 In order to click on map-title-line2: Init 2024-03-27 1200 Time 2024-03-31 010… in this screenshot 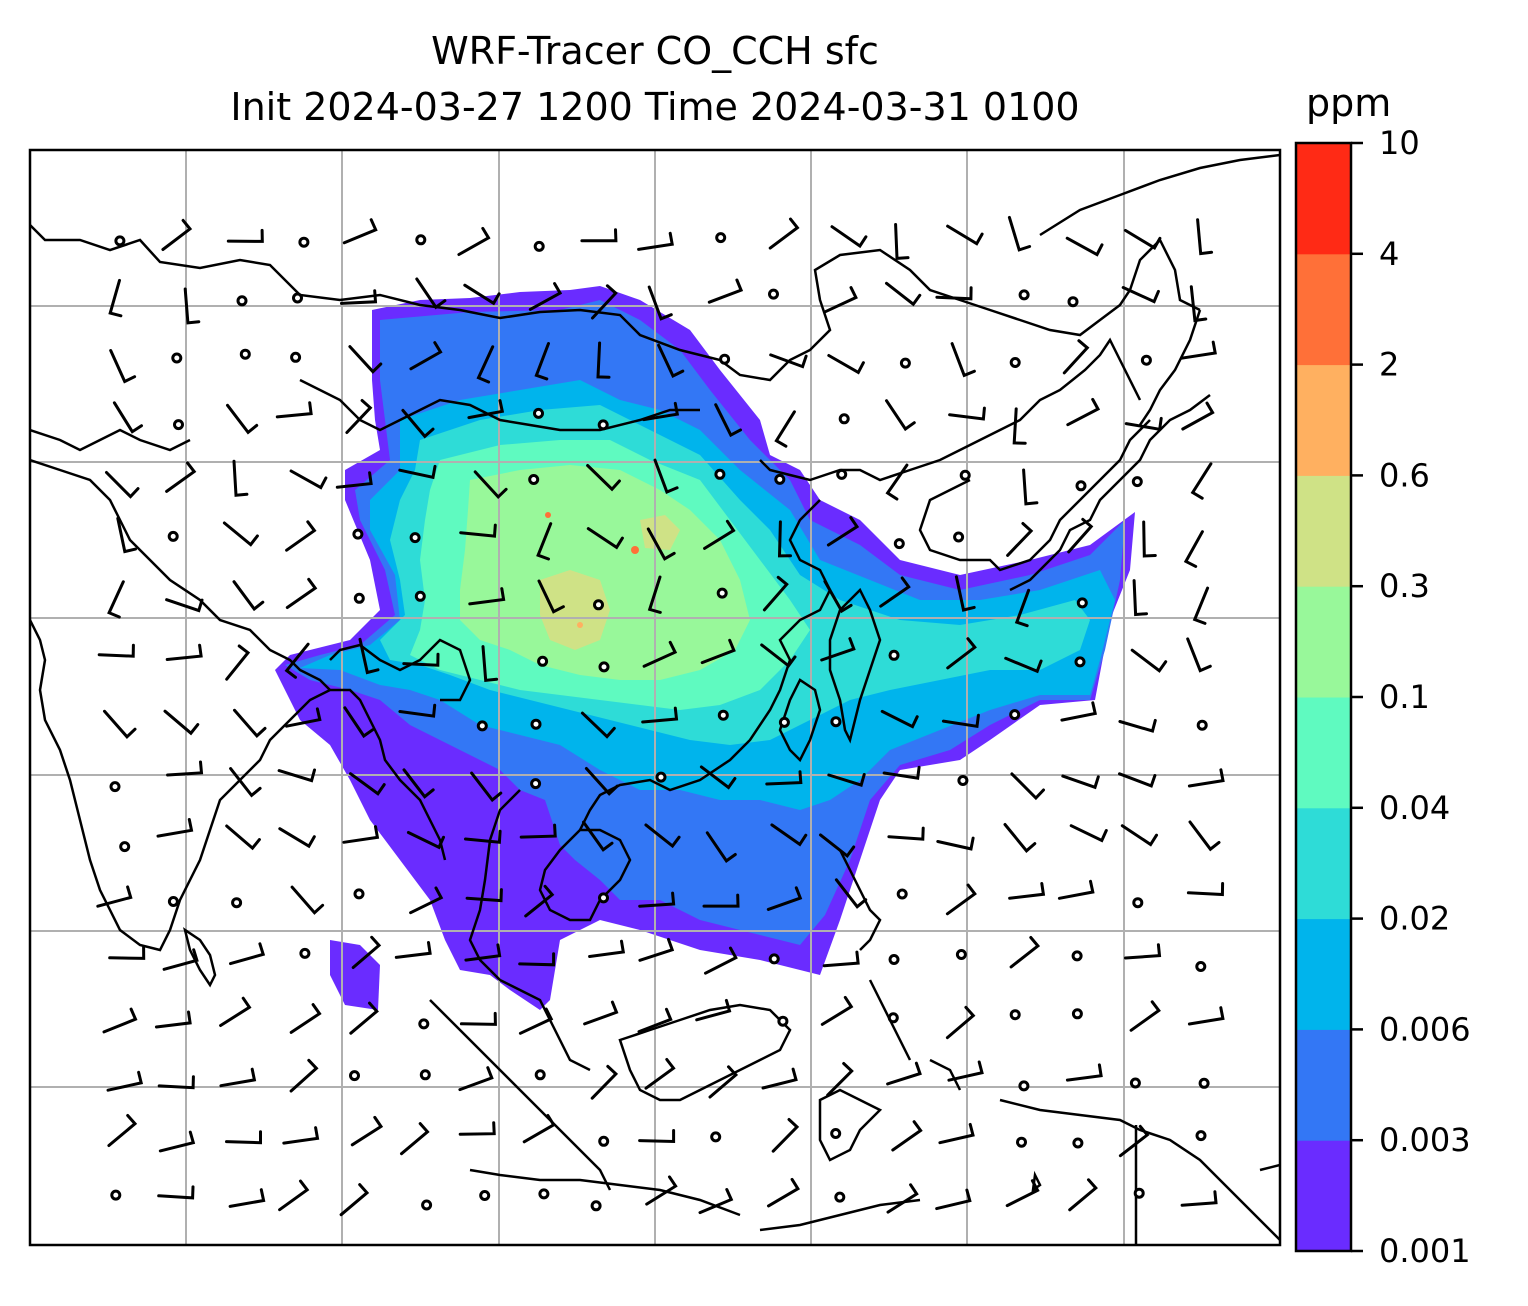, I will do `click(655, 107)`.